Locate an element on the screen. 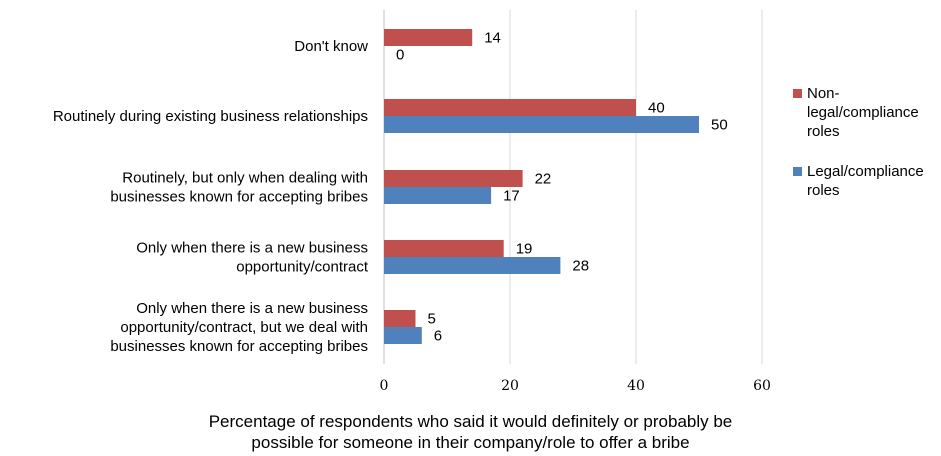  x-tick-label-0: 0 is located at coordinates (384, 386).